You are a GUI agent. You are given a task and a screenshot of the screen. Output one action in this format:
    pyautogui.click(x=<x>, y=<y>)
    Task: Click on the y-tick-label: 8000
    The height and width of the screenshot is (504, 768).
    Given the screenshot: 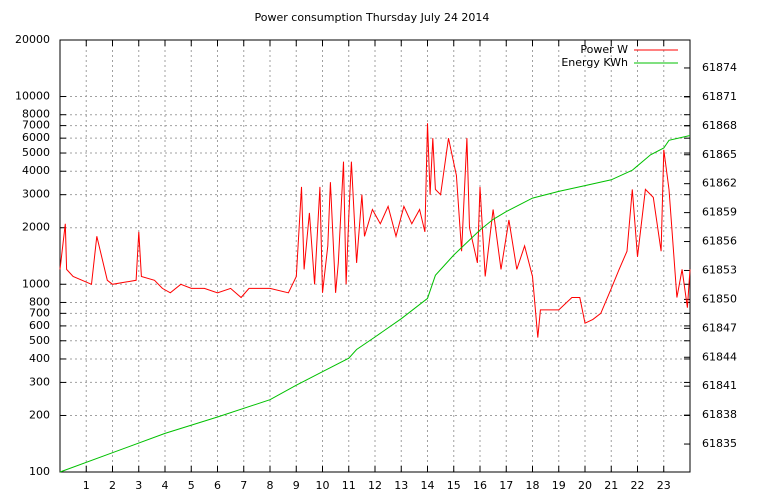 What is the action you would take?
    pyautogui.click(x=36, y=114)
    